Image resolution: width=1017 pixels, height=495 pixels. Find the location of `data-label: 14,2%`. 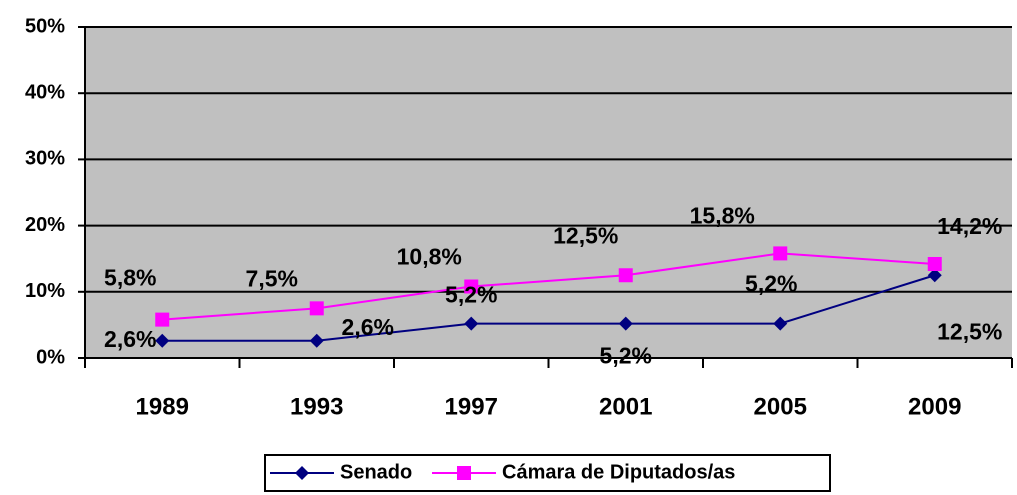

data-label: 14,2% is located at coordinates (969, 226).